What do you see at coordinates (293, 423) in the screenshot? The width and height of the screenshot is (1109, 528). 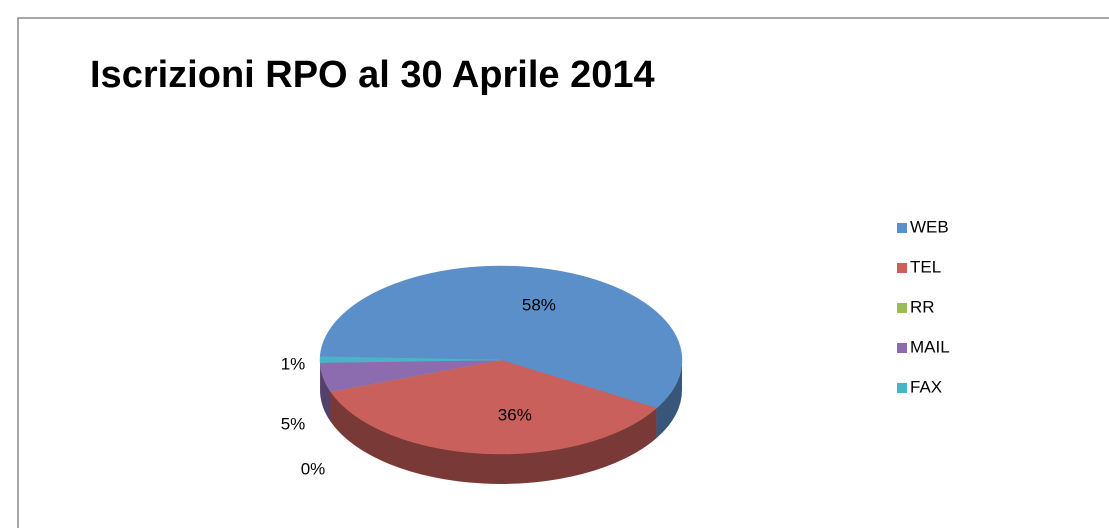 I see `data-label: 5%` at bounding box center [293, 423].